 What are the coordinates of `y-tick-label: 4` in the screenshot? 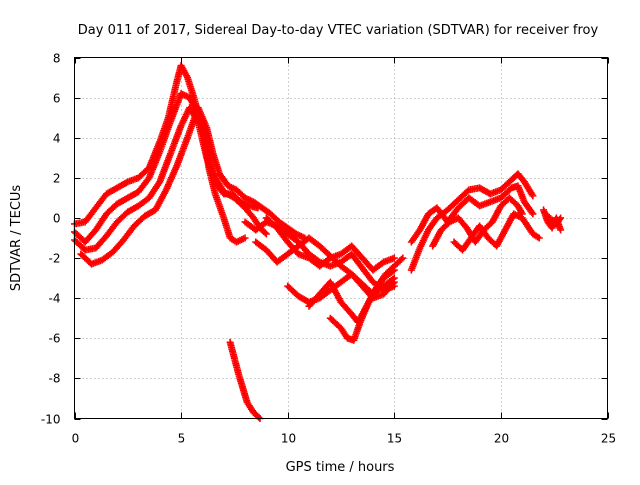 It's located at (57, 139).